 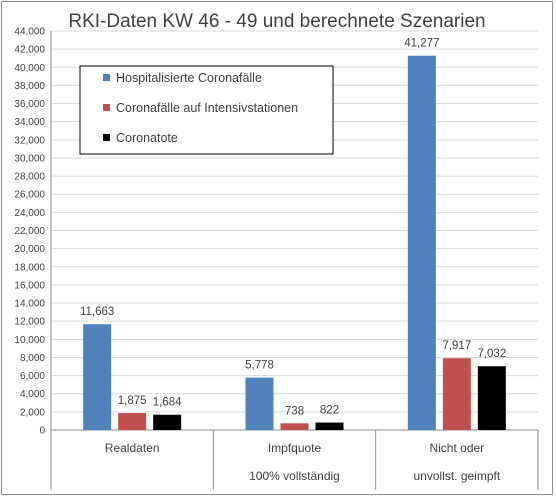 What do you see at coordinates (29, 140) in the screenshot?
I see `y-tick-label: 32,000` at bounding box center [29, 140].